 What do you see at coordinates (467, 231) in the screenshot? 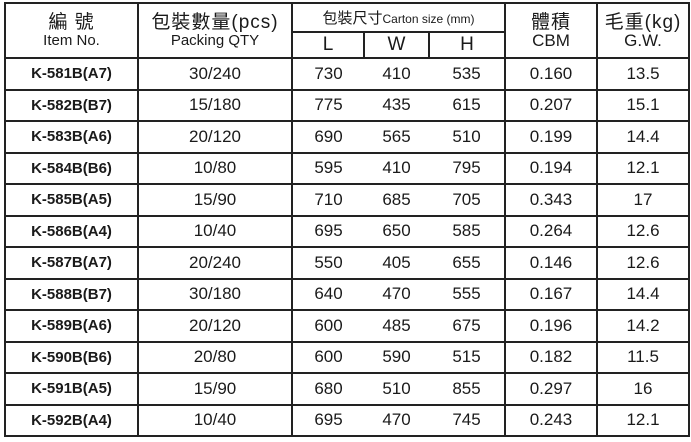
I see `cell-h: 585` at bounding box center [467, 231].